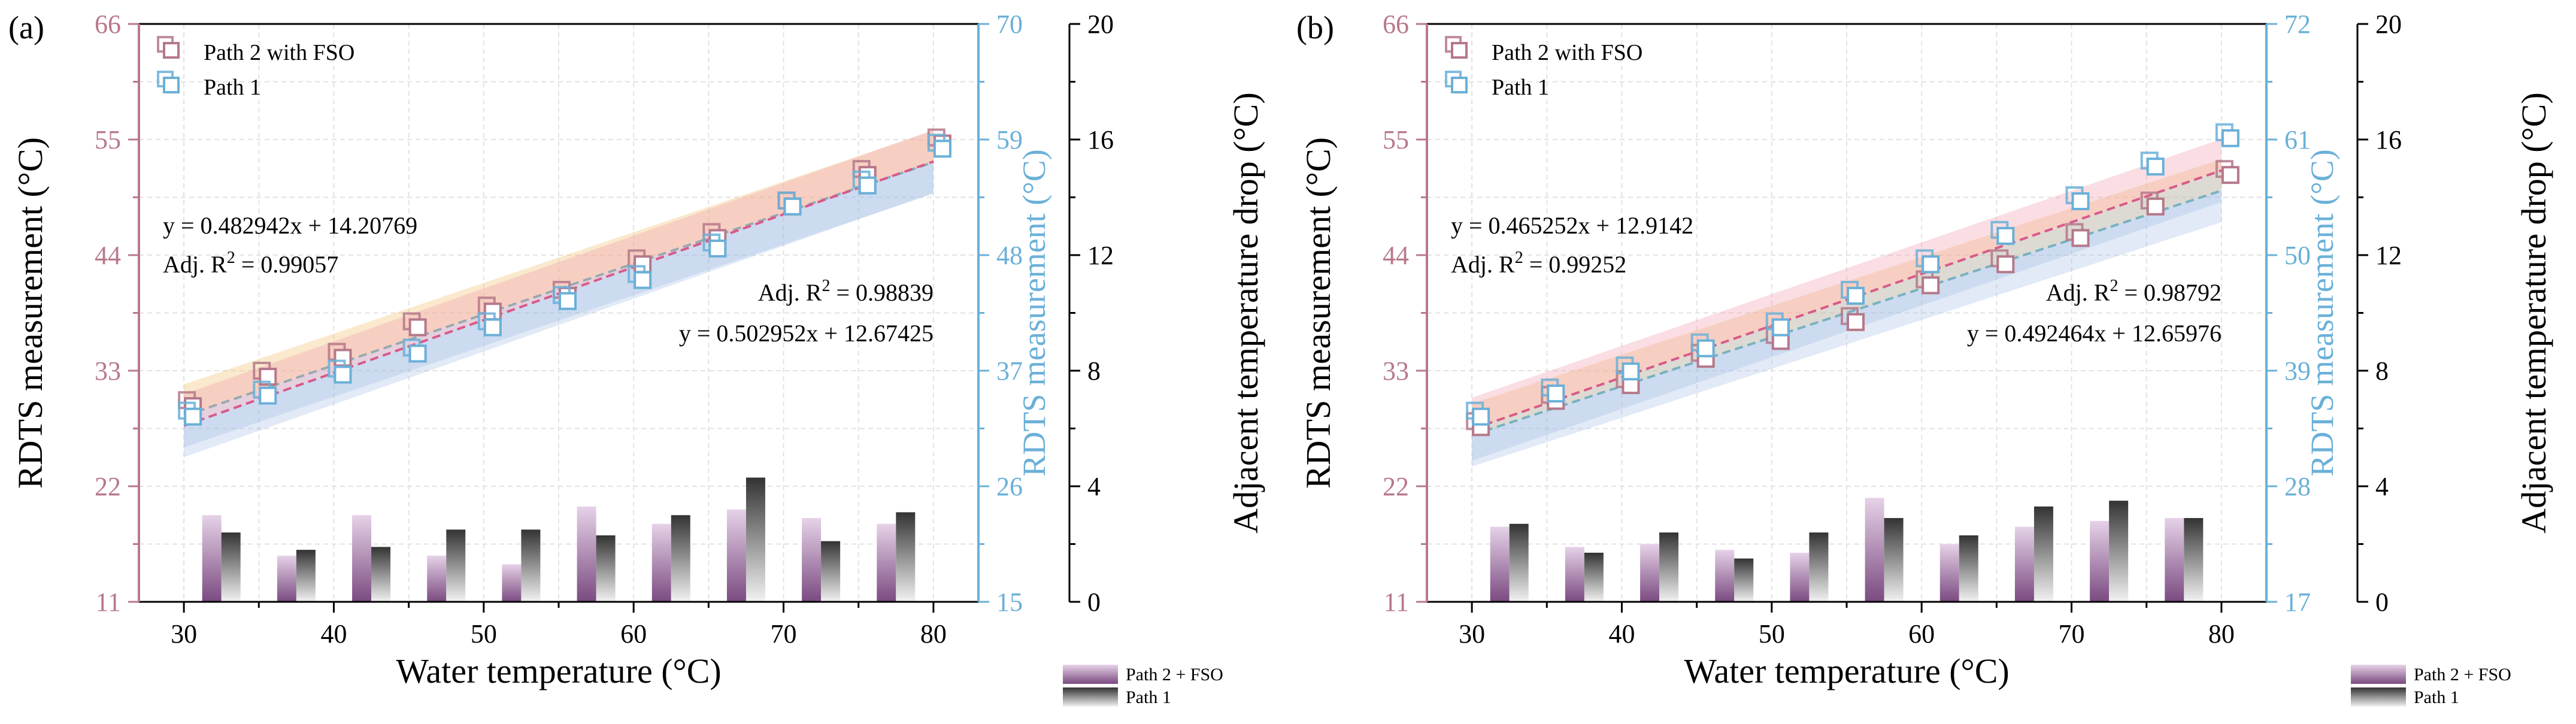  I want to click on r2-value: = 0.99057, so click(287, 264).